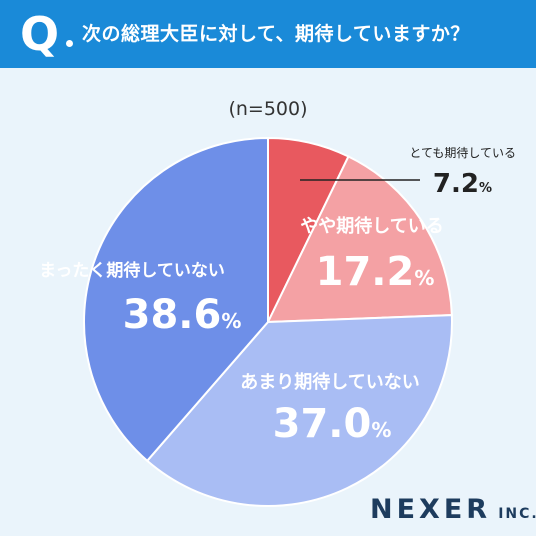 The image size is (536, 536). Describe the element at coordinates (375, 272) in the screenshot. I see `value-somewhat-expect: 17.2%` at that location.